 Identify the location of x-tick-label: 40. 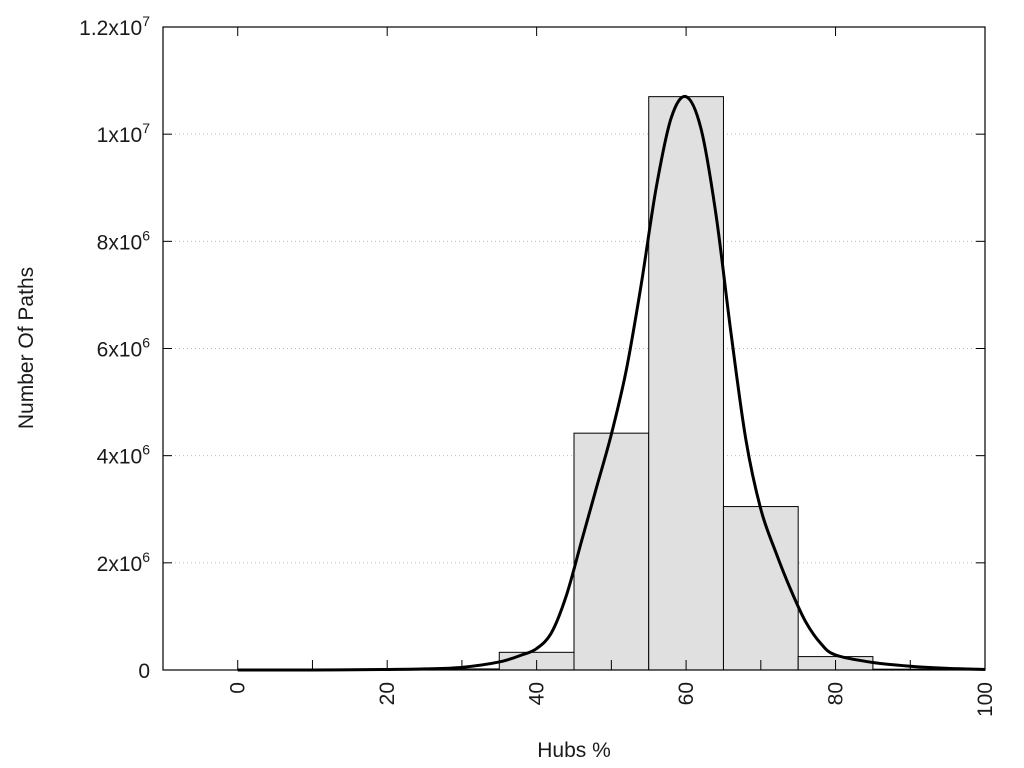
(537, 693).